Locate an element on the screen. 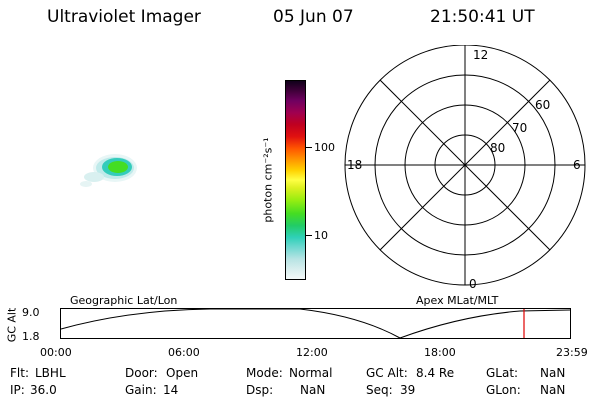 The width and height of the screenshot is (600, 400). info-door-value: Open is located at coordinates (182, 373).